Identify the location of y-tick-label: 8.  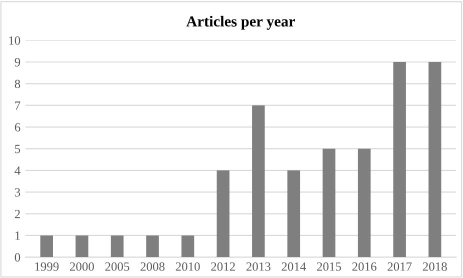
(17, 84).